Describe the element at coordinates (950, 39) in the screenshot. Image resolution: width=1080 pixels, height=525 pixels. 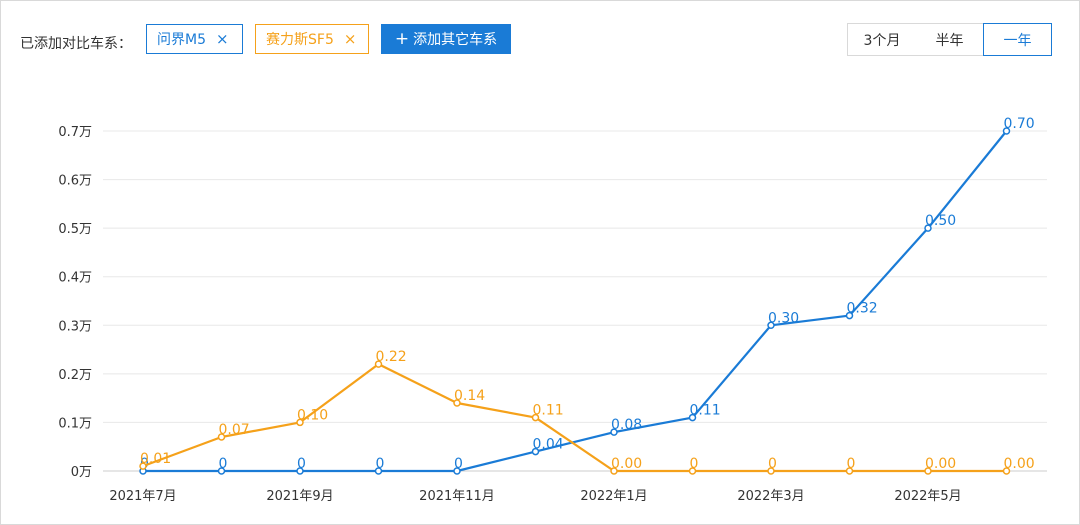
I see `range-half-year-button: 半年` at that location.